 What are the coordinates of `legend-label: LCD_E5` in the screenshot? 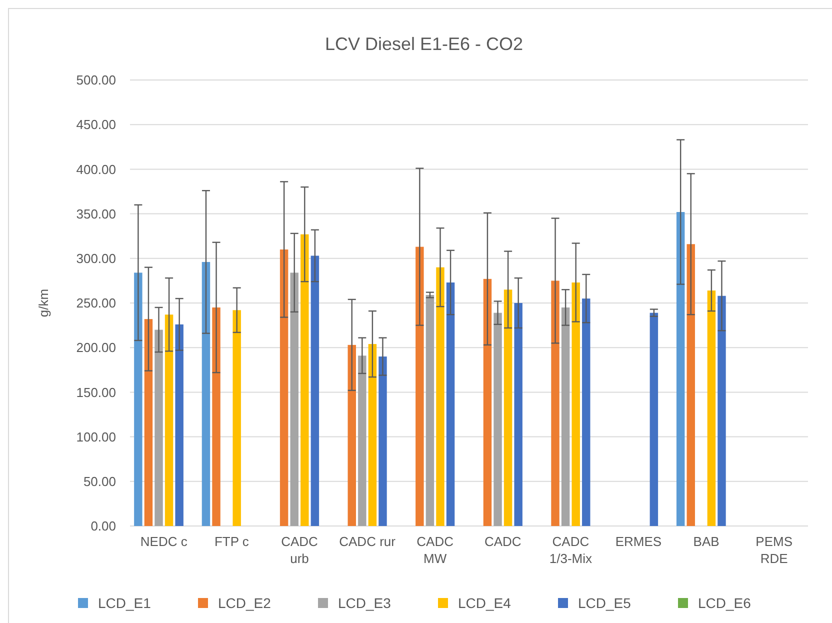 It's located at (605, 602).